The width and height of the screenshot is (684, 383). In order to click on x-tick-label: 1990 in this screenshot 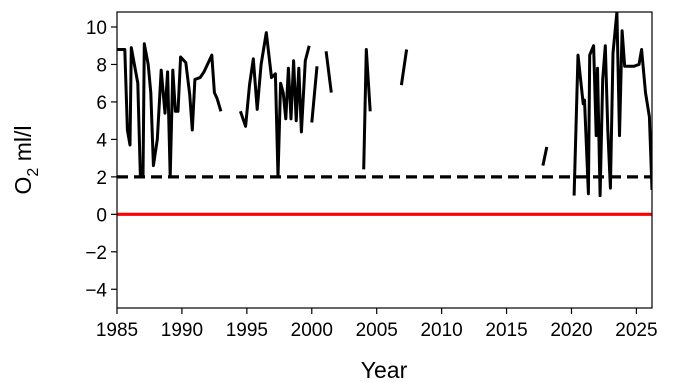, I will do `click(182, 330)`.